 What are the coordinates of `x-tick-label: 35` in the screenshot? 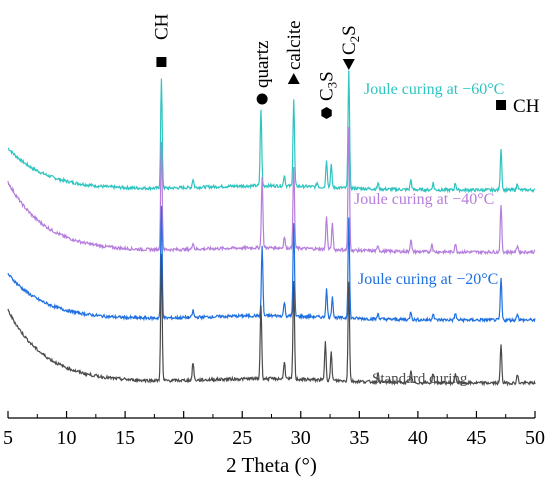 It's located at (359, 438).